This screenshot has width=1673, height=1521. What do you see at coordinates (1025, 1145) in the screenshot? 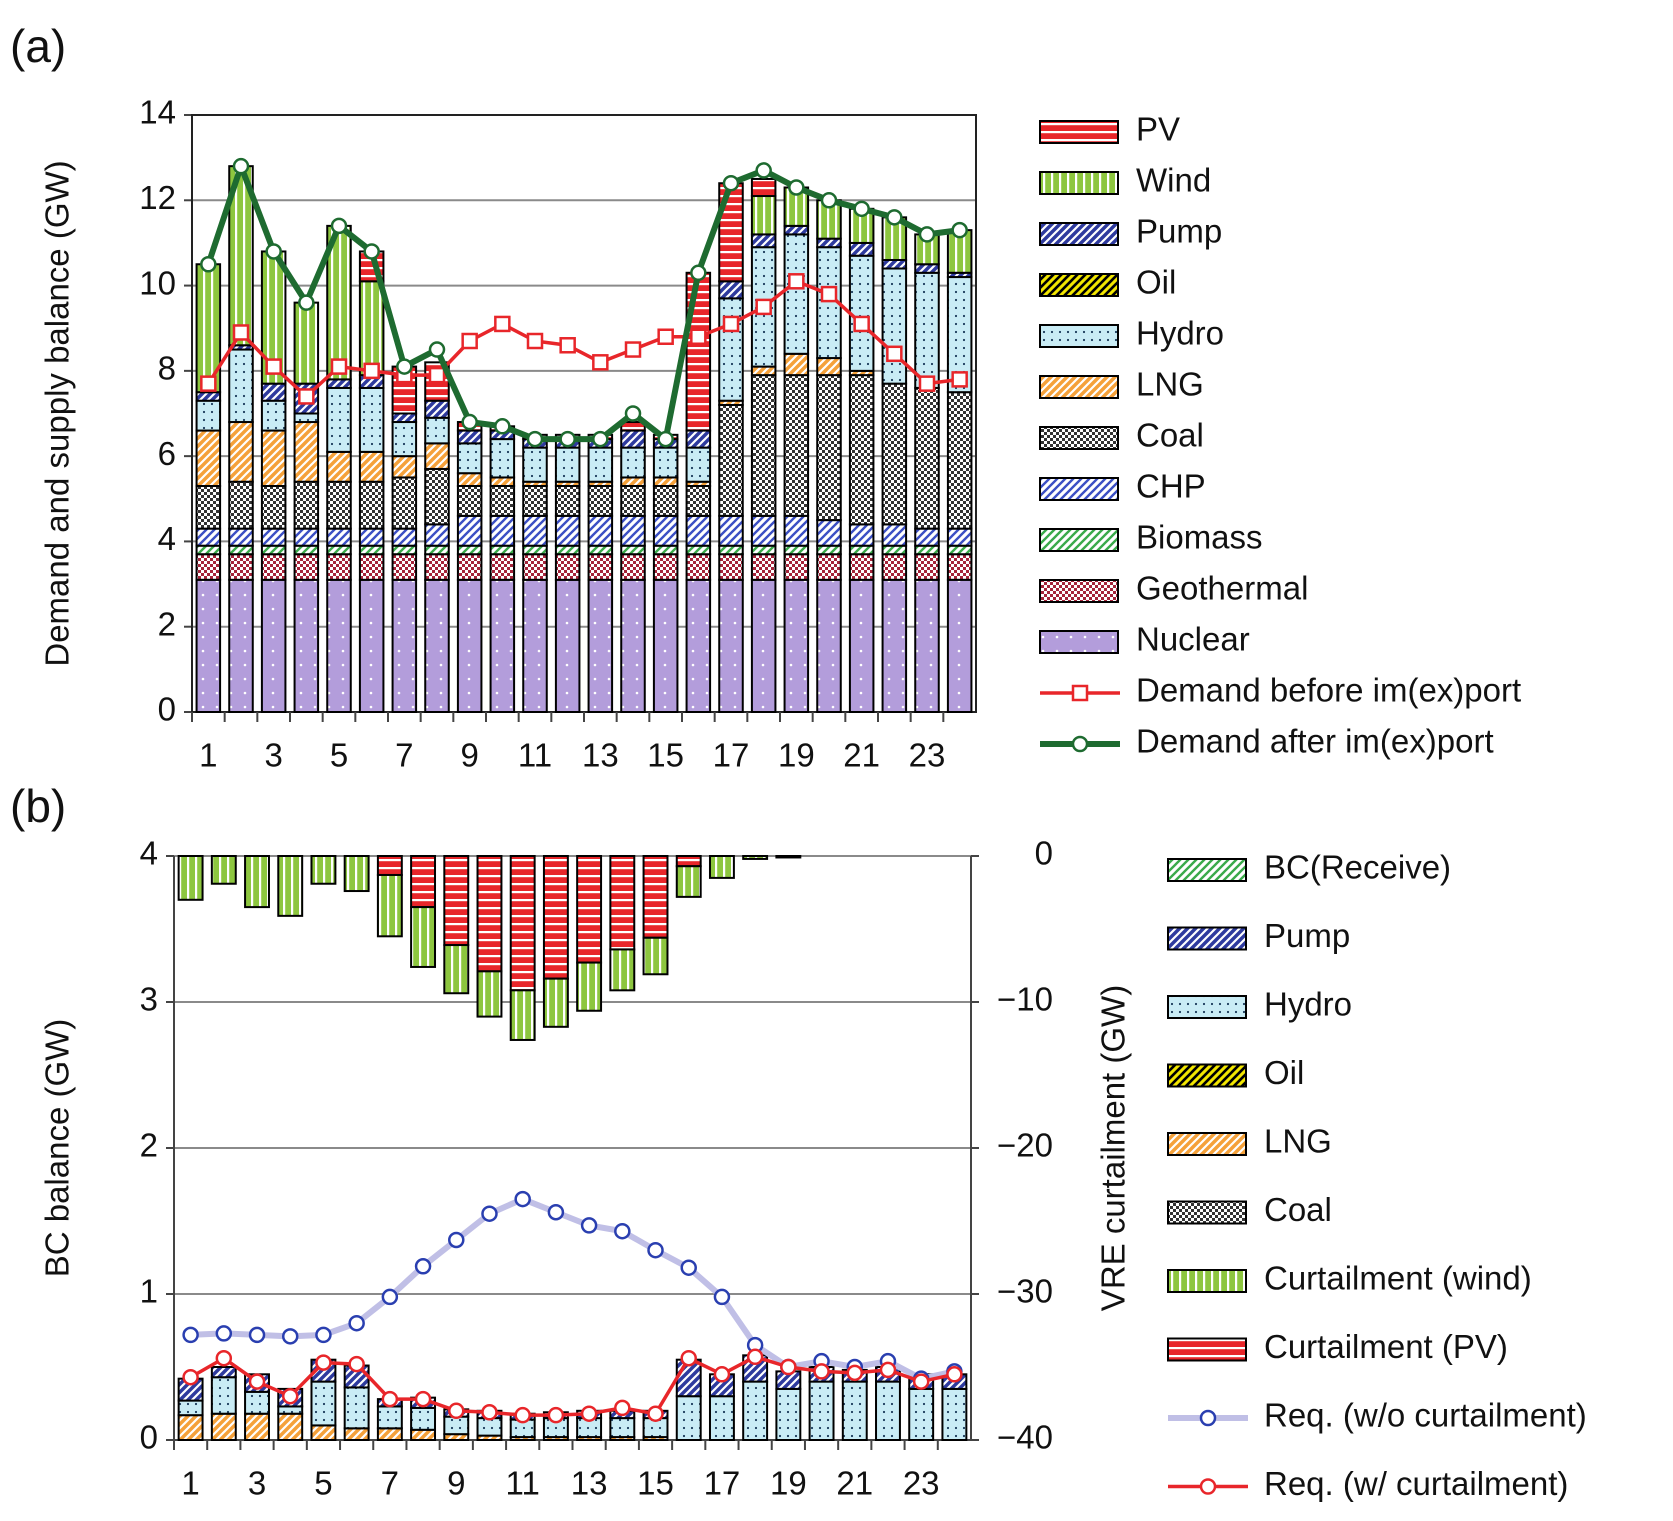
I see `y2-tick-label: −20` at bounding box center [1025, 1145].